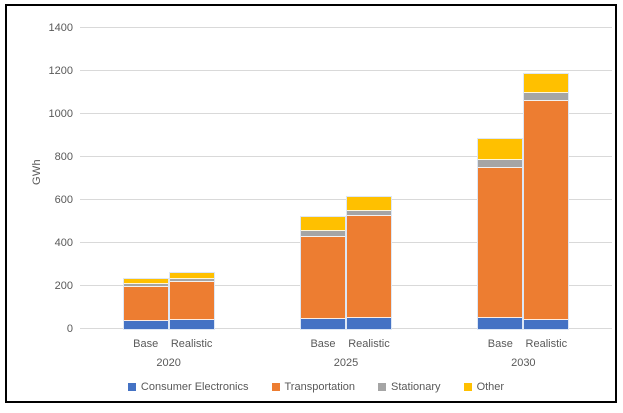 The width and height of the screenshot is (623, 413). What do you see at coordinates (69, 329) in the screenshot?
I see `ytick-0: 0` at bounding box center [69, 329].